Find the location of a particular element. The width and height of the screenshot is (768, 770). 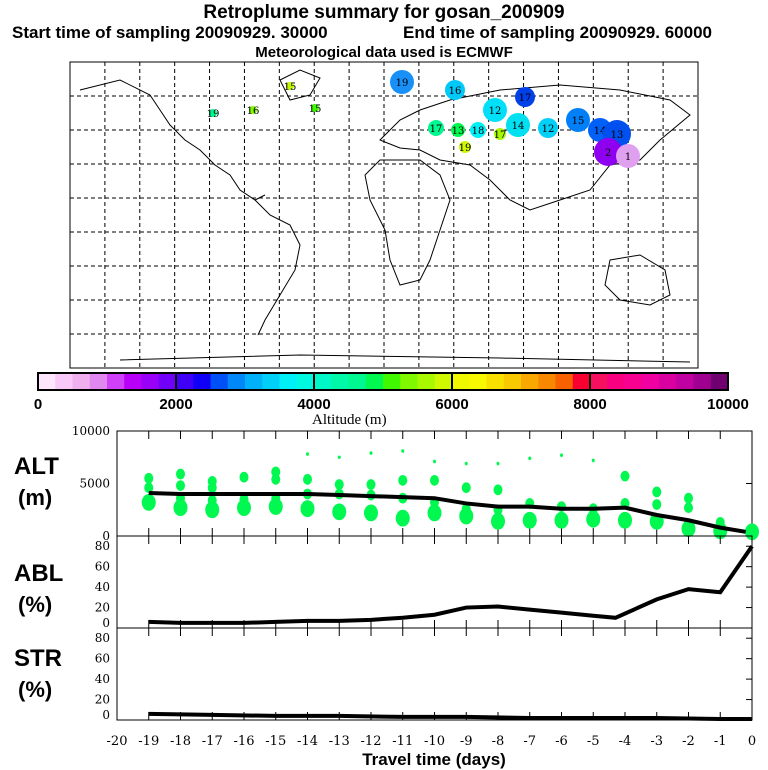

colorbar-tick-label: 6000 is located at coordinates (451, 404).